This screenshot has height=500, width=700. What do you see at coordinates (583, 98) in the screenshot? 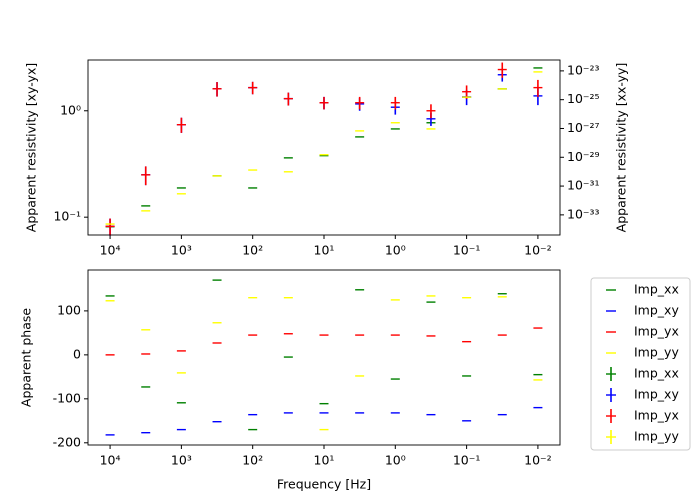
I see `y2-tick-label: 10⁻²⁵` at bounding box center [583, 98].